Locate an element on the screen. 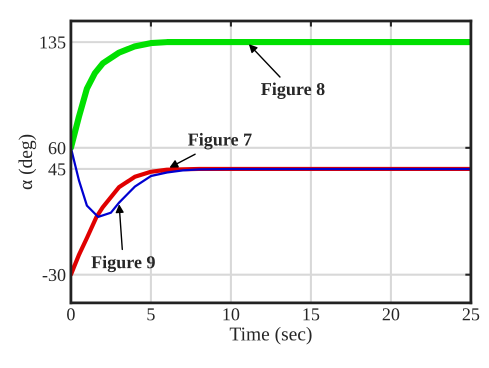  x-tick-label: 5 is located at coordinates (151, 314).